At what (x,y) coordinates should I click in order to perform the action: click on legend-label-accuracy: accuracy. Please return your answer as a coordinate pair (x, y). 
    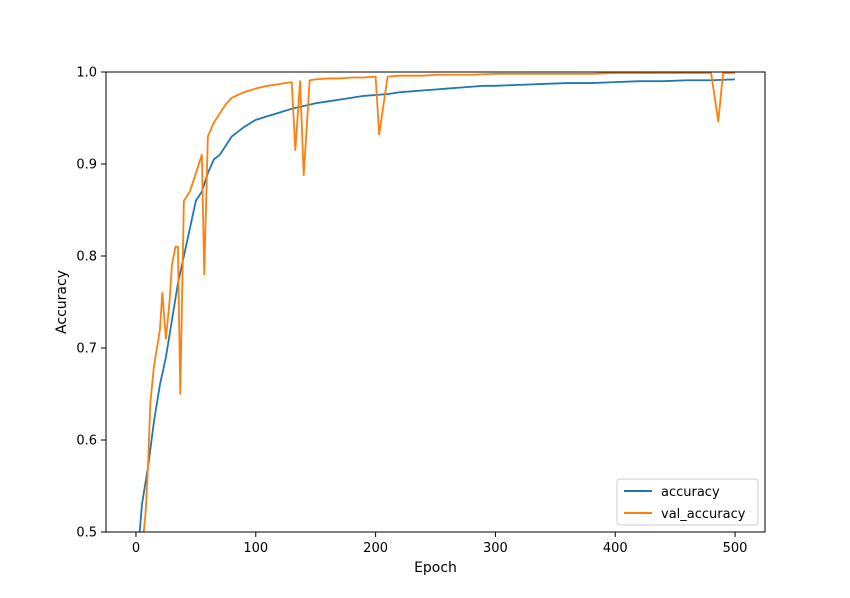
    Looking at the image, I should click on (690, 492).